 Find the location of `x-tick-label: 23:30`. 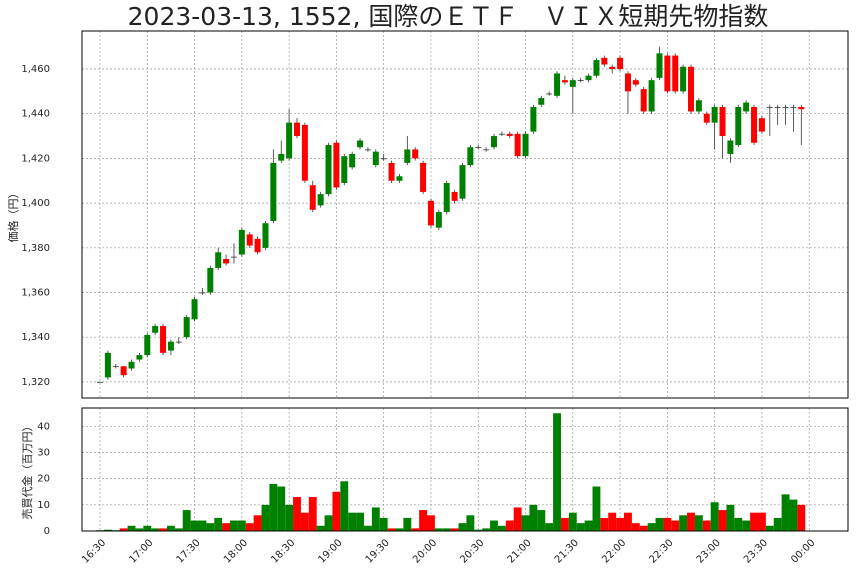

x-tick-label: 23:30 is located at coordinates (756, 551).